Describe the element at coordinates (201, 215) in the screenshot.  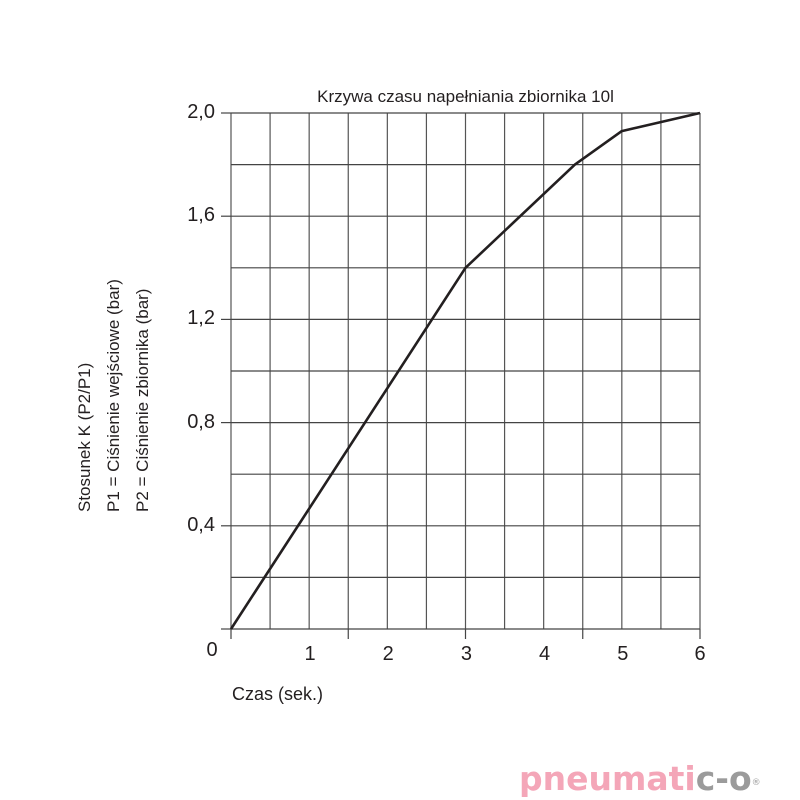
I see `y-tick-label: 1,6` at that location.